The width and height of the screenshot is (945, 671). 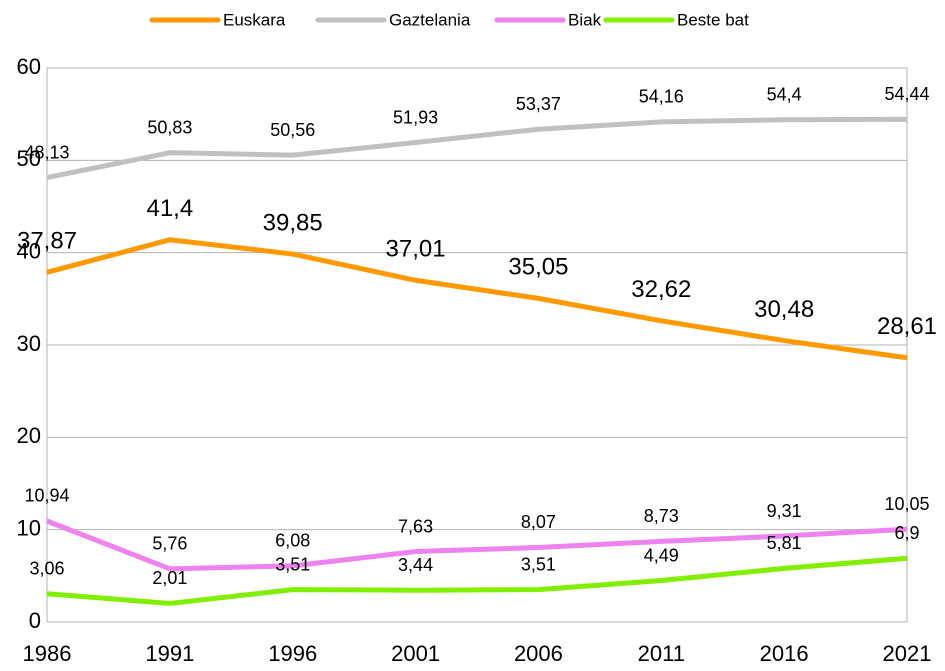 What do you see at coordinates (29, 343) in the screenshot?
I see `y-tick-label: 30` at bounding box center [29, 343].